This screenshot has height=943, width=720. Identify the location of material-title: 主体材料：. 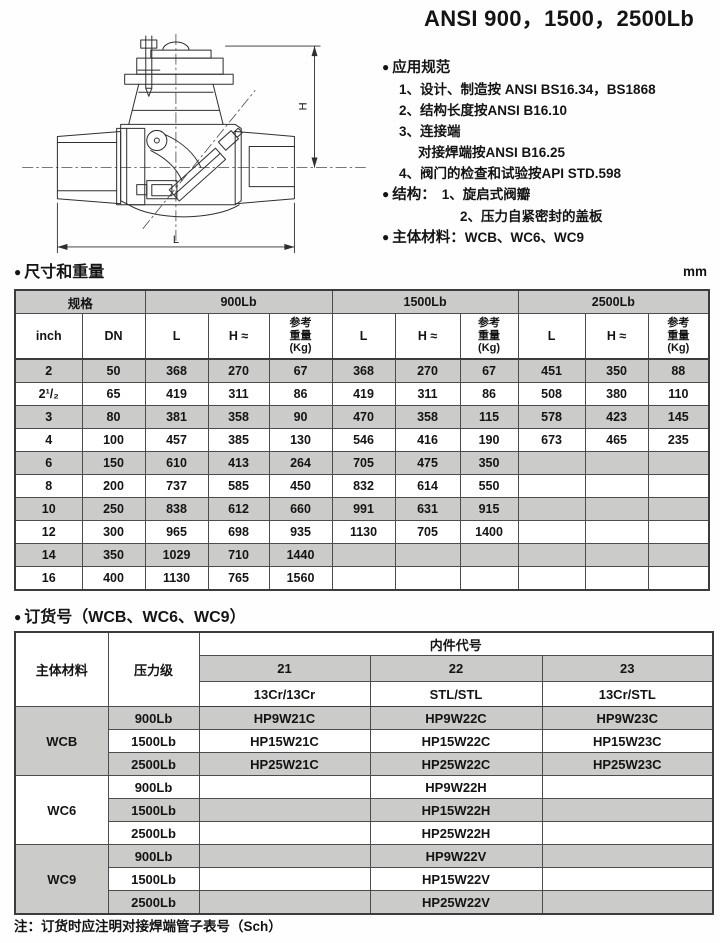
(428, 238).